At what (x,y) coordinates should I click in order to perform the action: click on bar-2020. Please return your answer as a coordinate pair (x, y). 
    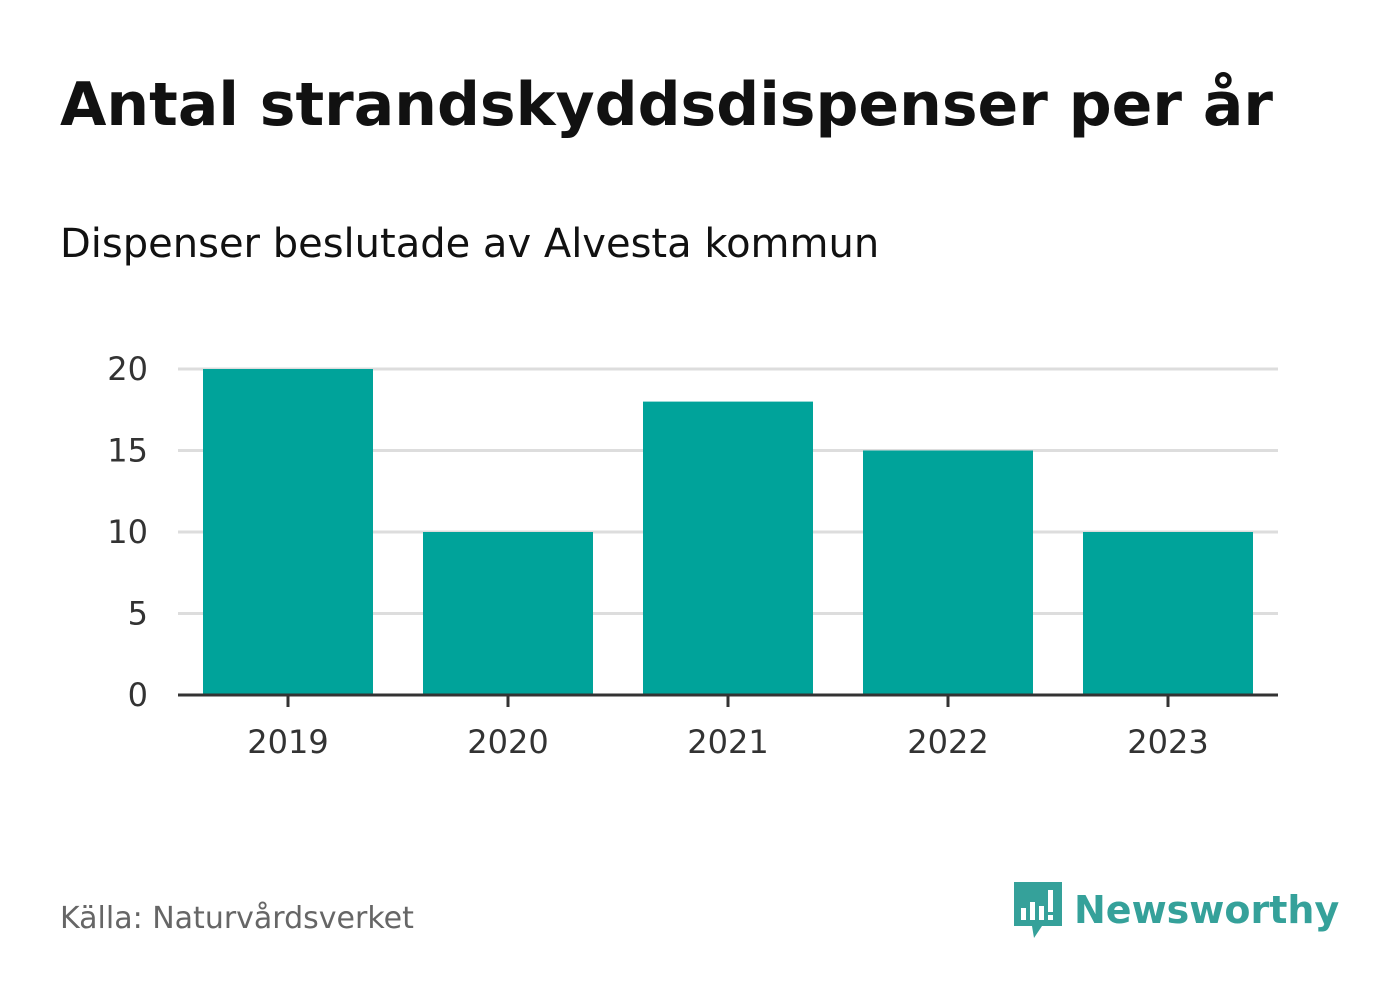
    Looking at the image, I should click on (508, 613).